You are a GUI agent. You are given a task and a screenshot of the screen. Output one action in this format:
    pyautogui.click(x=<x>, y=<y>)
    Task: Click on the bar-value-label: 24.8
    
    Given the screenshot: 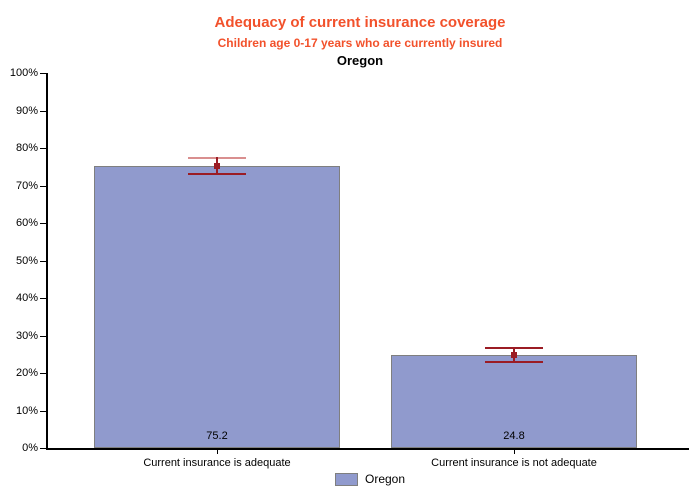 What is the action you would take?
    pyautogui.click(x=514, y=436)
    